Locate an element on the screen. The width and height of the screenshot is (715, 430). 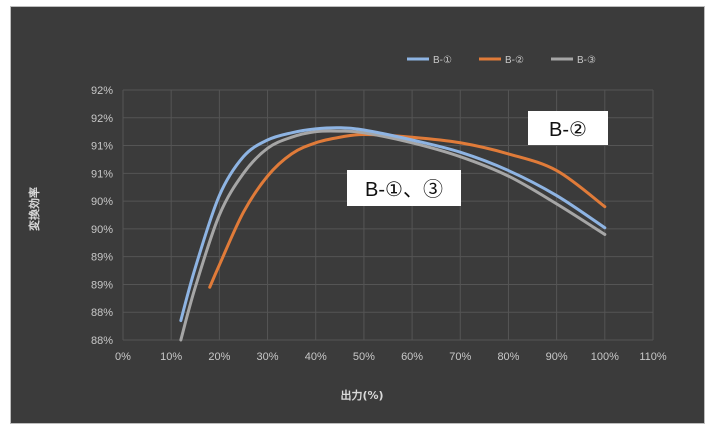
legend-label-b1: B-① is located at coordinates (442, 60).